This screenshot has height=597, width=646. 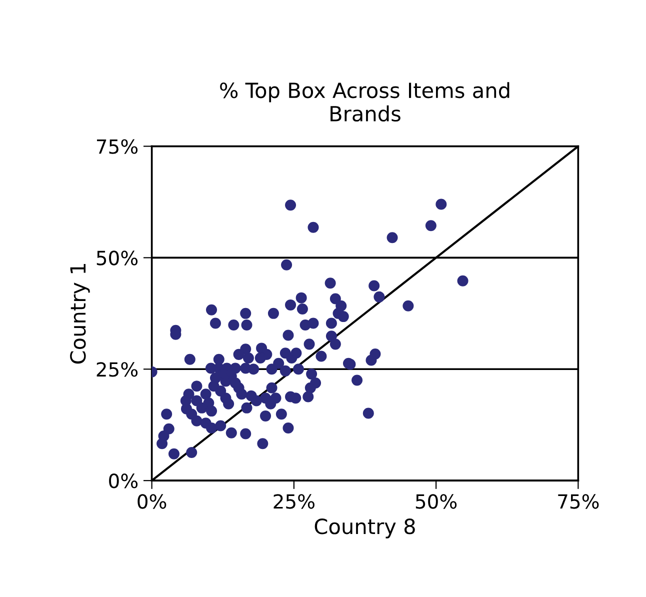 What do you see at coordinates (117, 258) in the screenshot?
I see `y-tick-label: 50%` at bounding box center [117, 258].